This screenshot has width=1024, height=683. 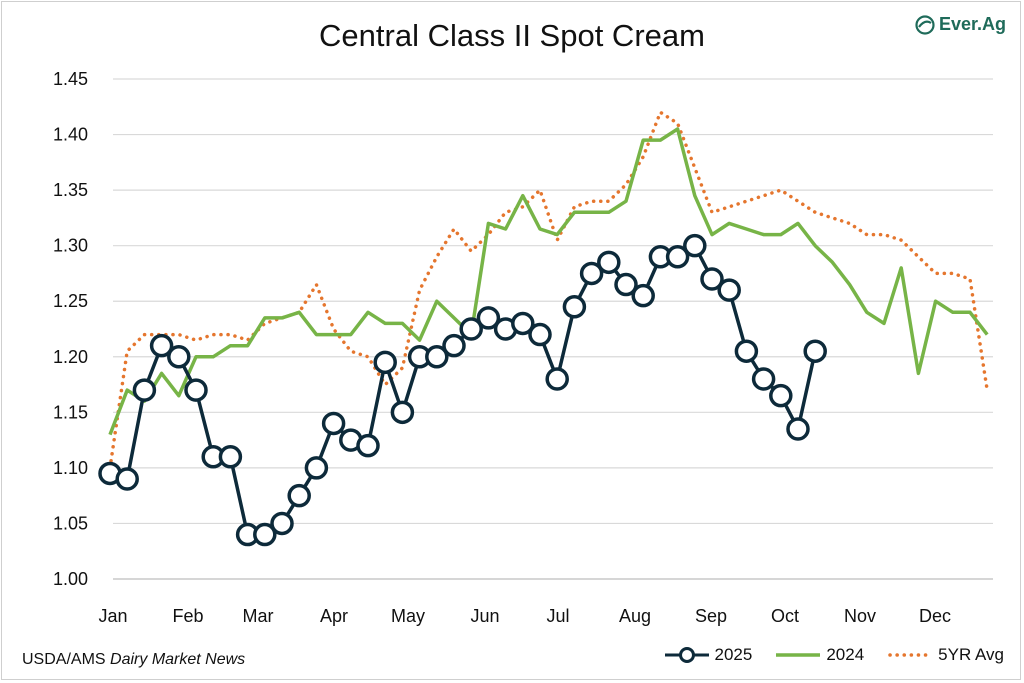 I want to click on source-note: USDA/AMS Dairy Market News, so click(x=133, y=660).